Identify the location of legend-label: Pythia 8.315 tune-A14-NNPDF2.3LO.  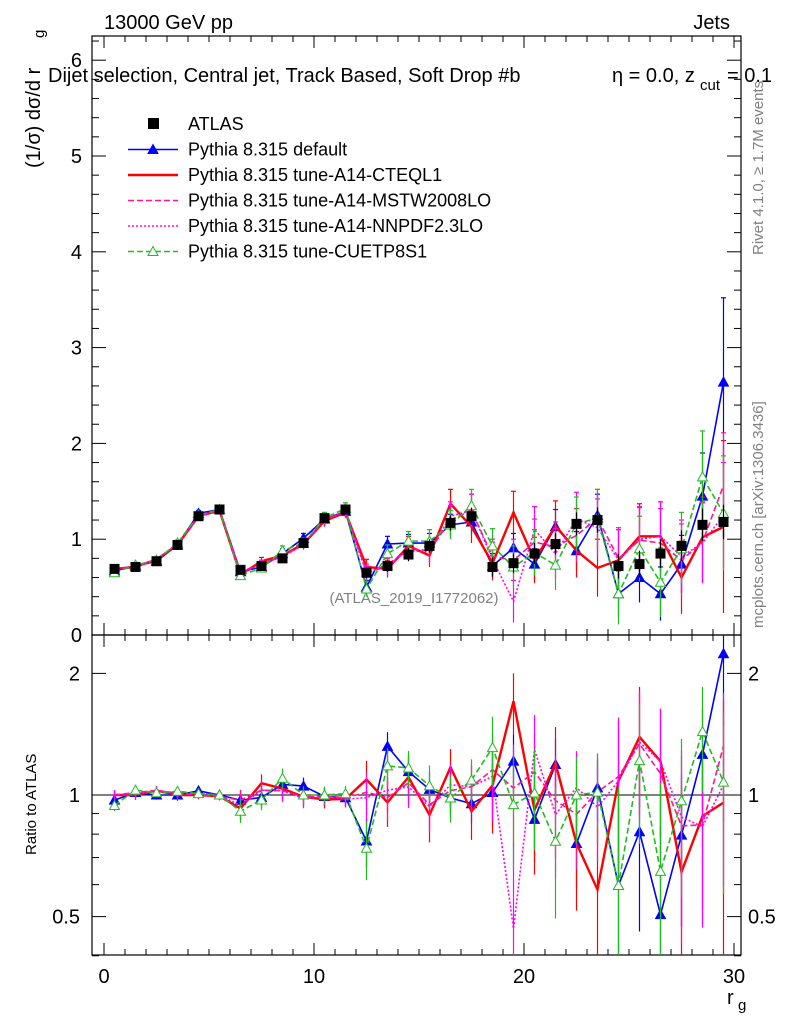
(335, 226).